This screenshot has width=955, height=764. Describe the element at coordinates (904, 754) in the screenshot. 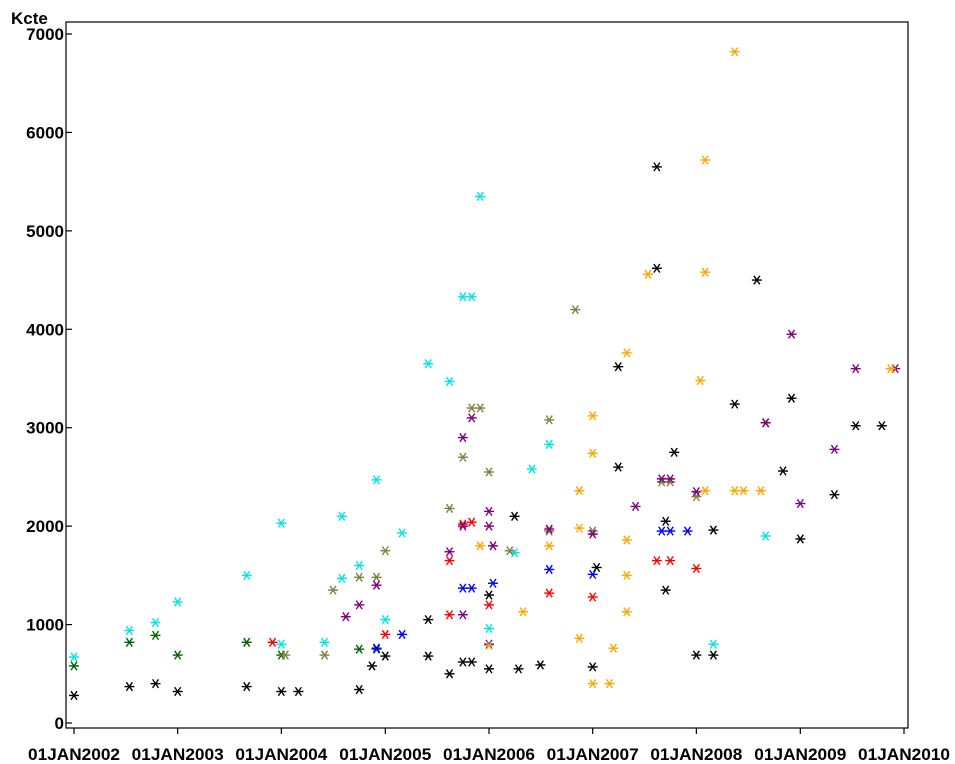

I see `x-tick-label: 01JAN2010` at that location.